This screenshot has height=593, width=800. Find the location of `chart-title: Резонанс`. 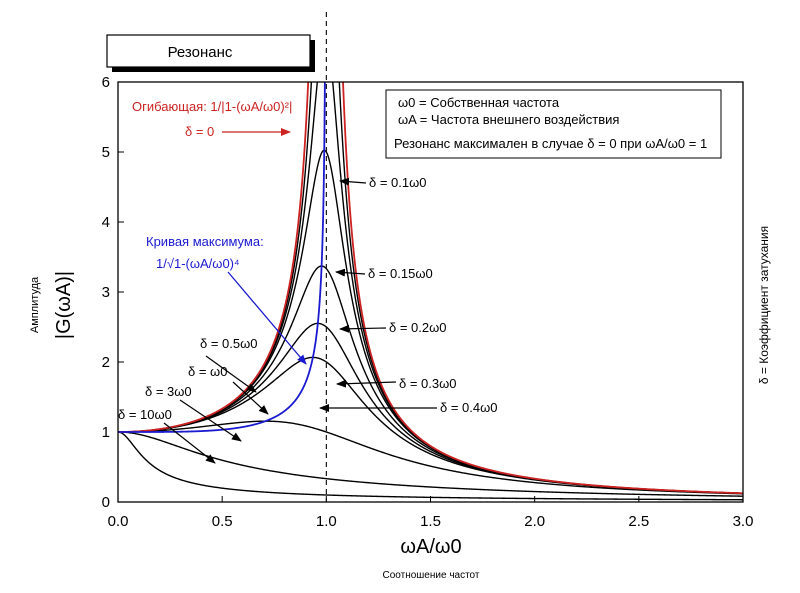

chart-title: Резонанс is located at coordinates (200, 52).